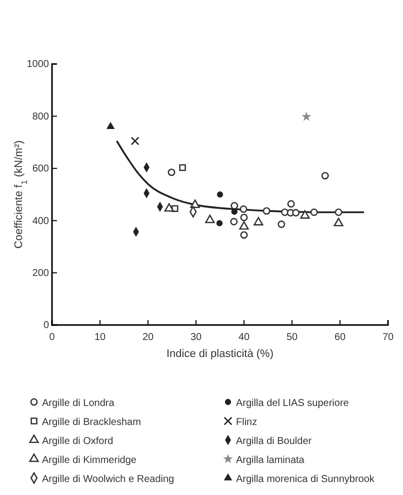 The width and height of the screenshot is (403, 495). What do you see at coordinates (78, 403) in the screenshot?
I see `legend-label: Argille di Londra` at bounding box center [78, 403].